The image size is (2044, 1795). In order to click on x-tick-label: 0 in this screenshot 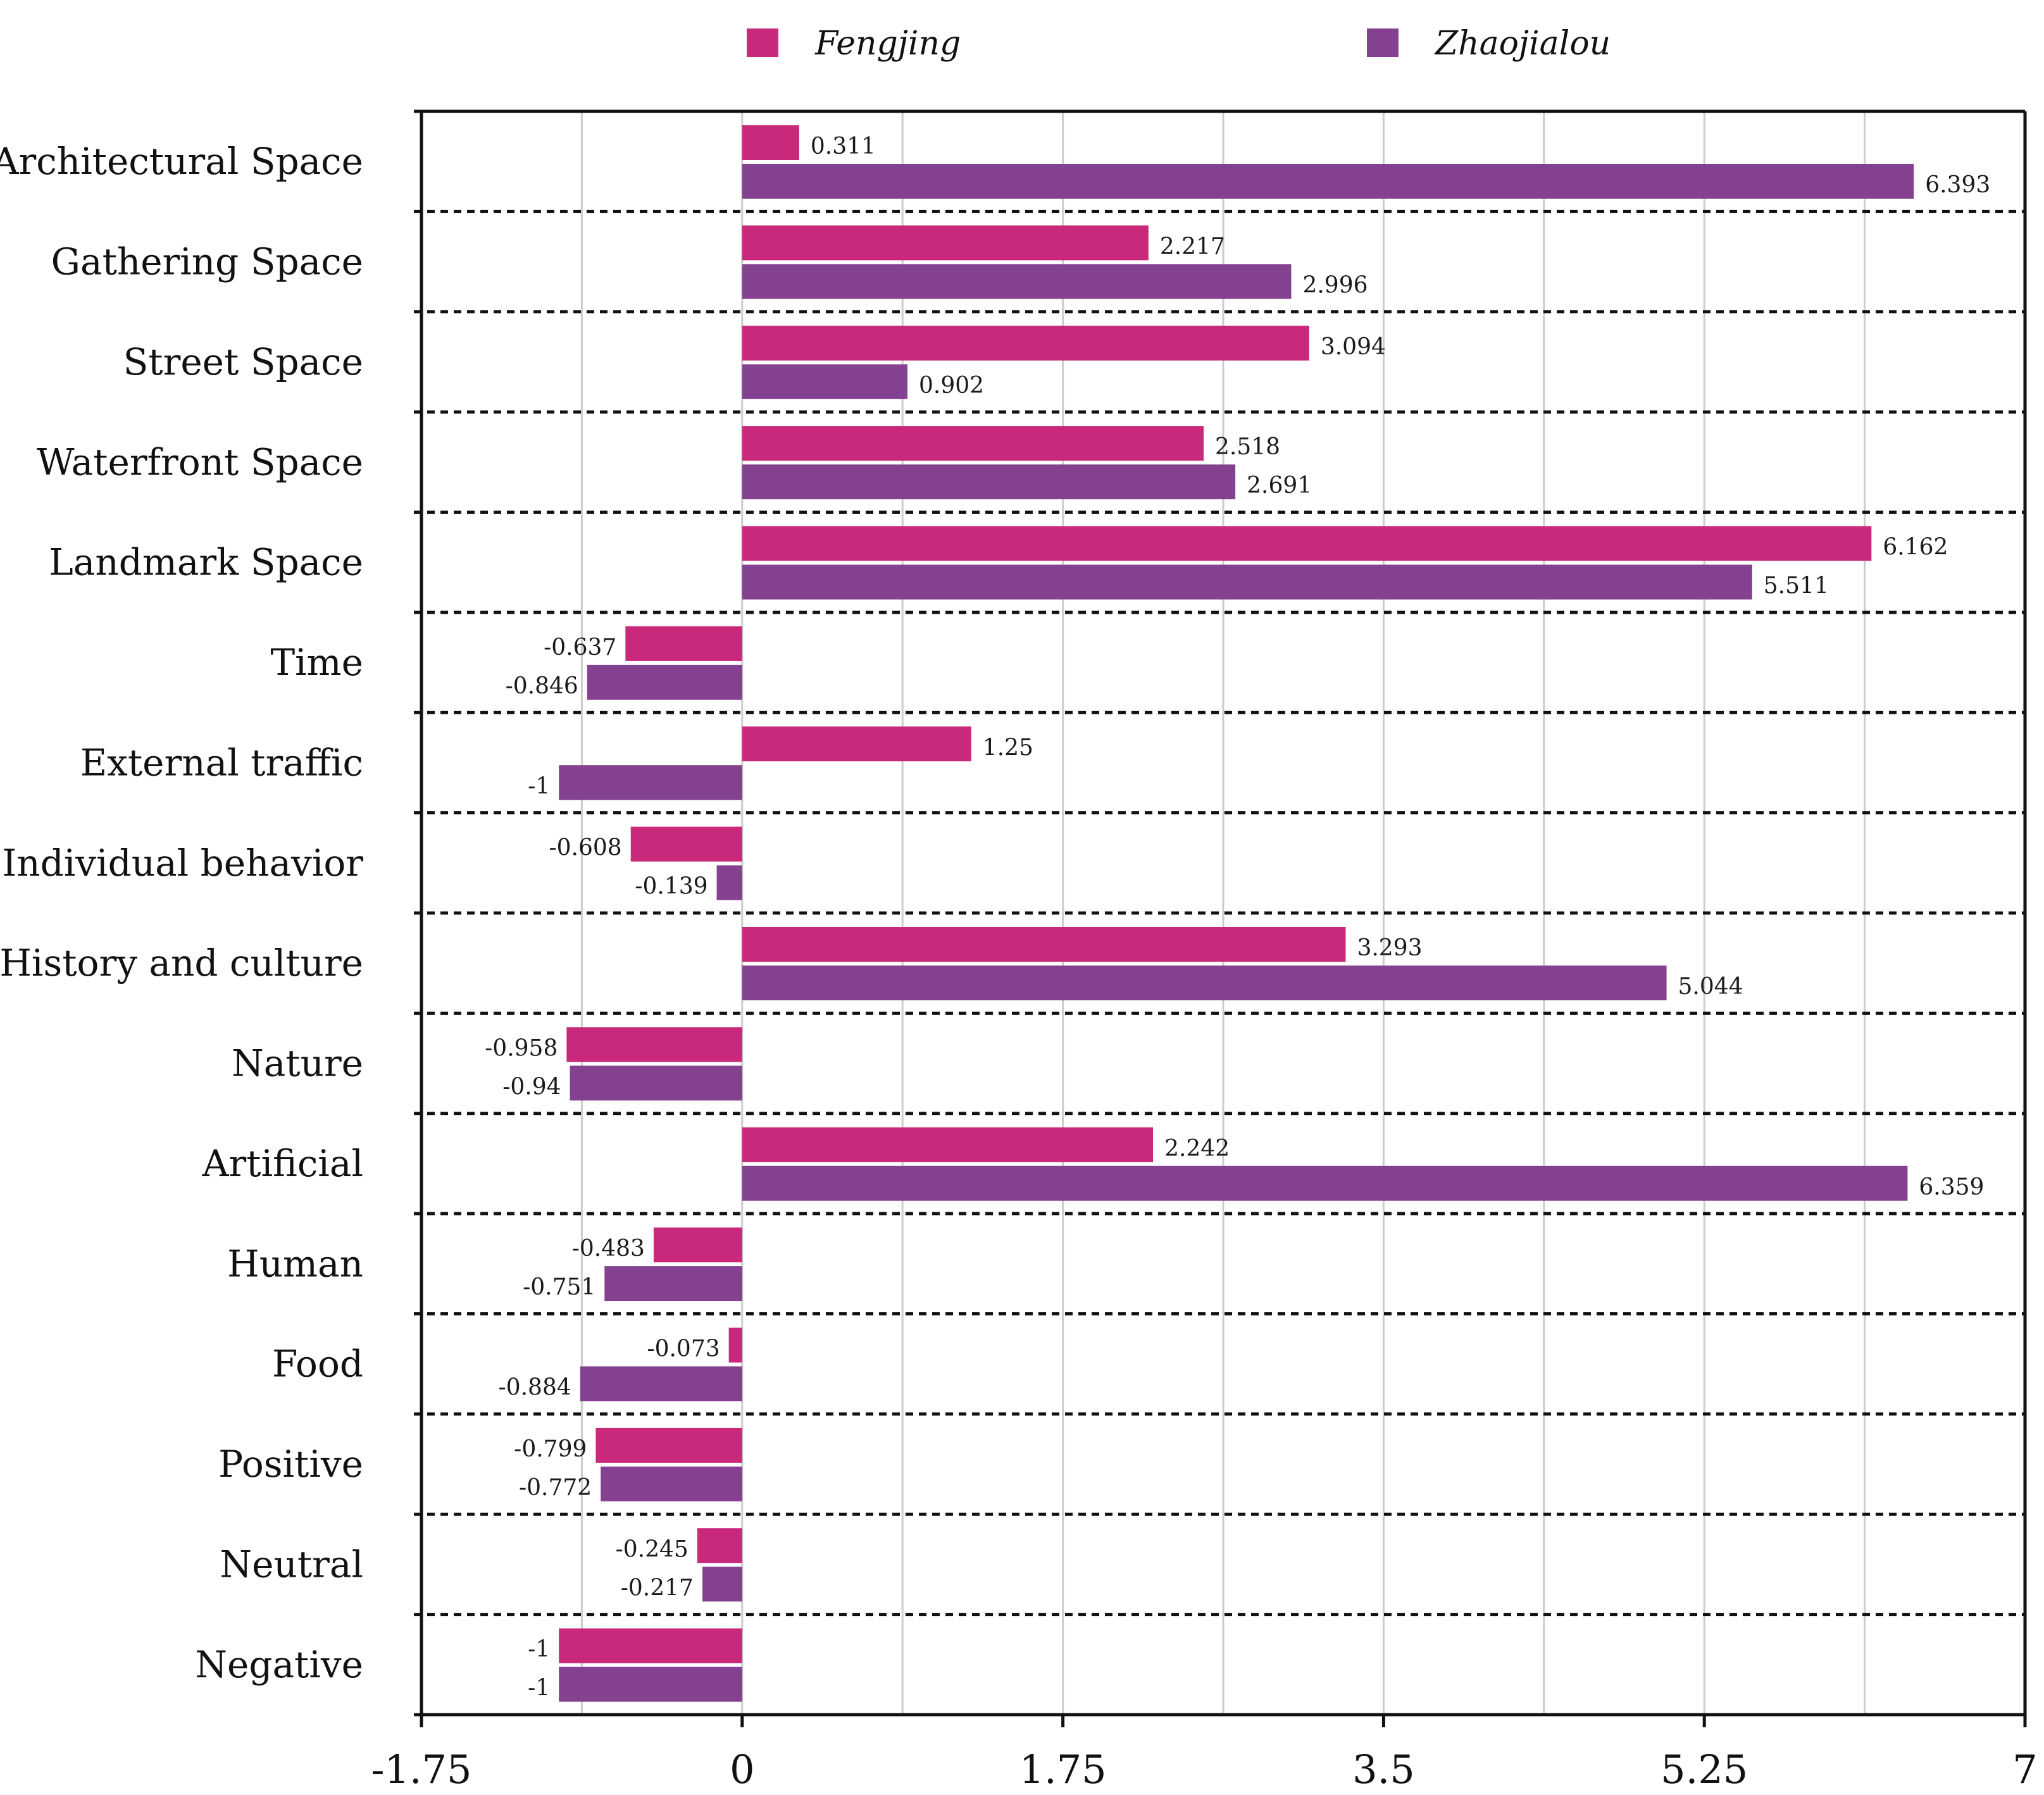, I will do `click(742, 1769)`.